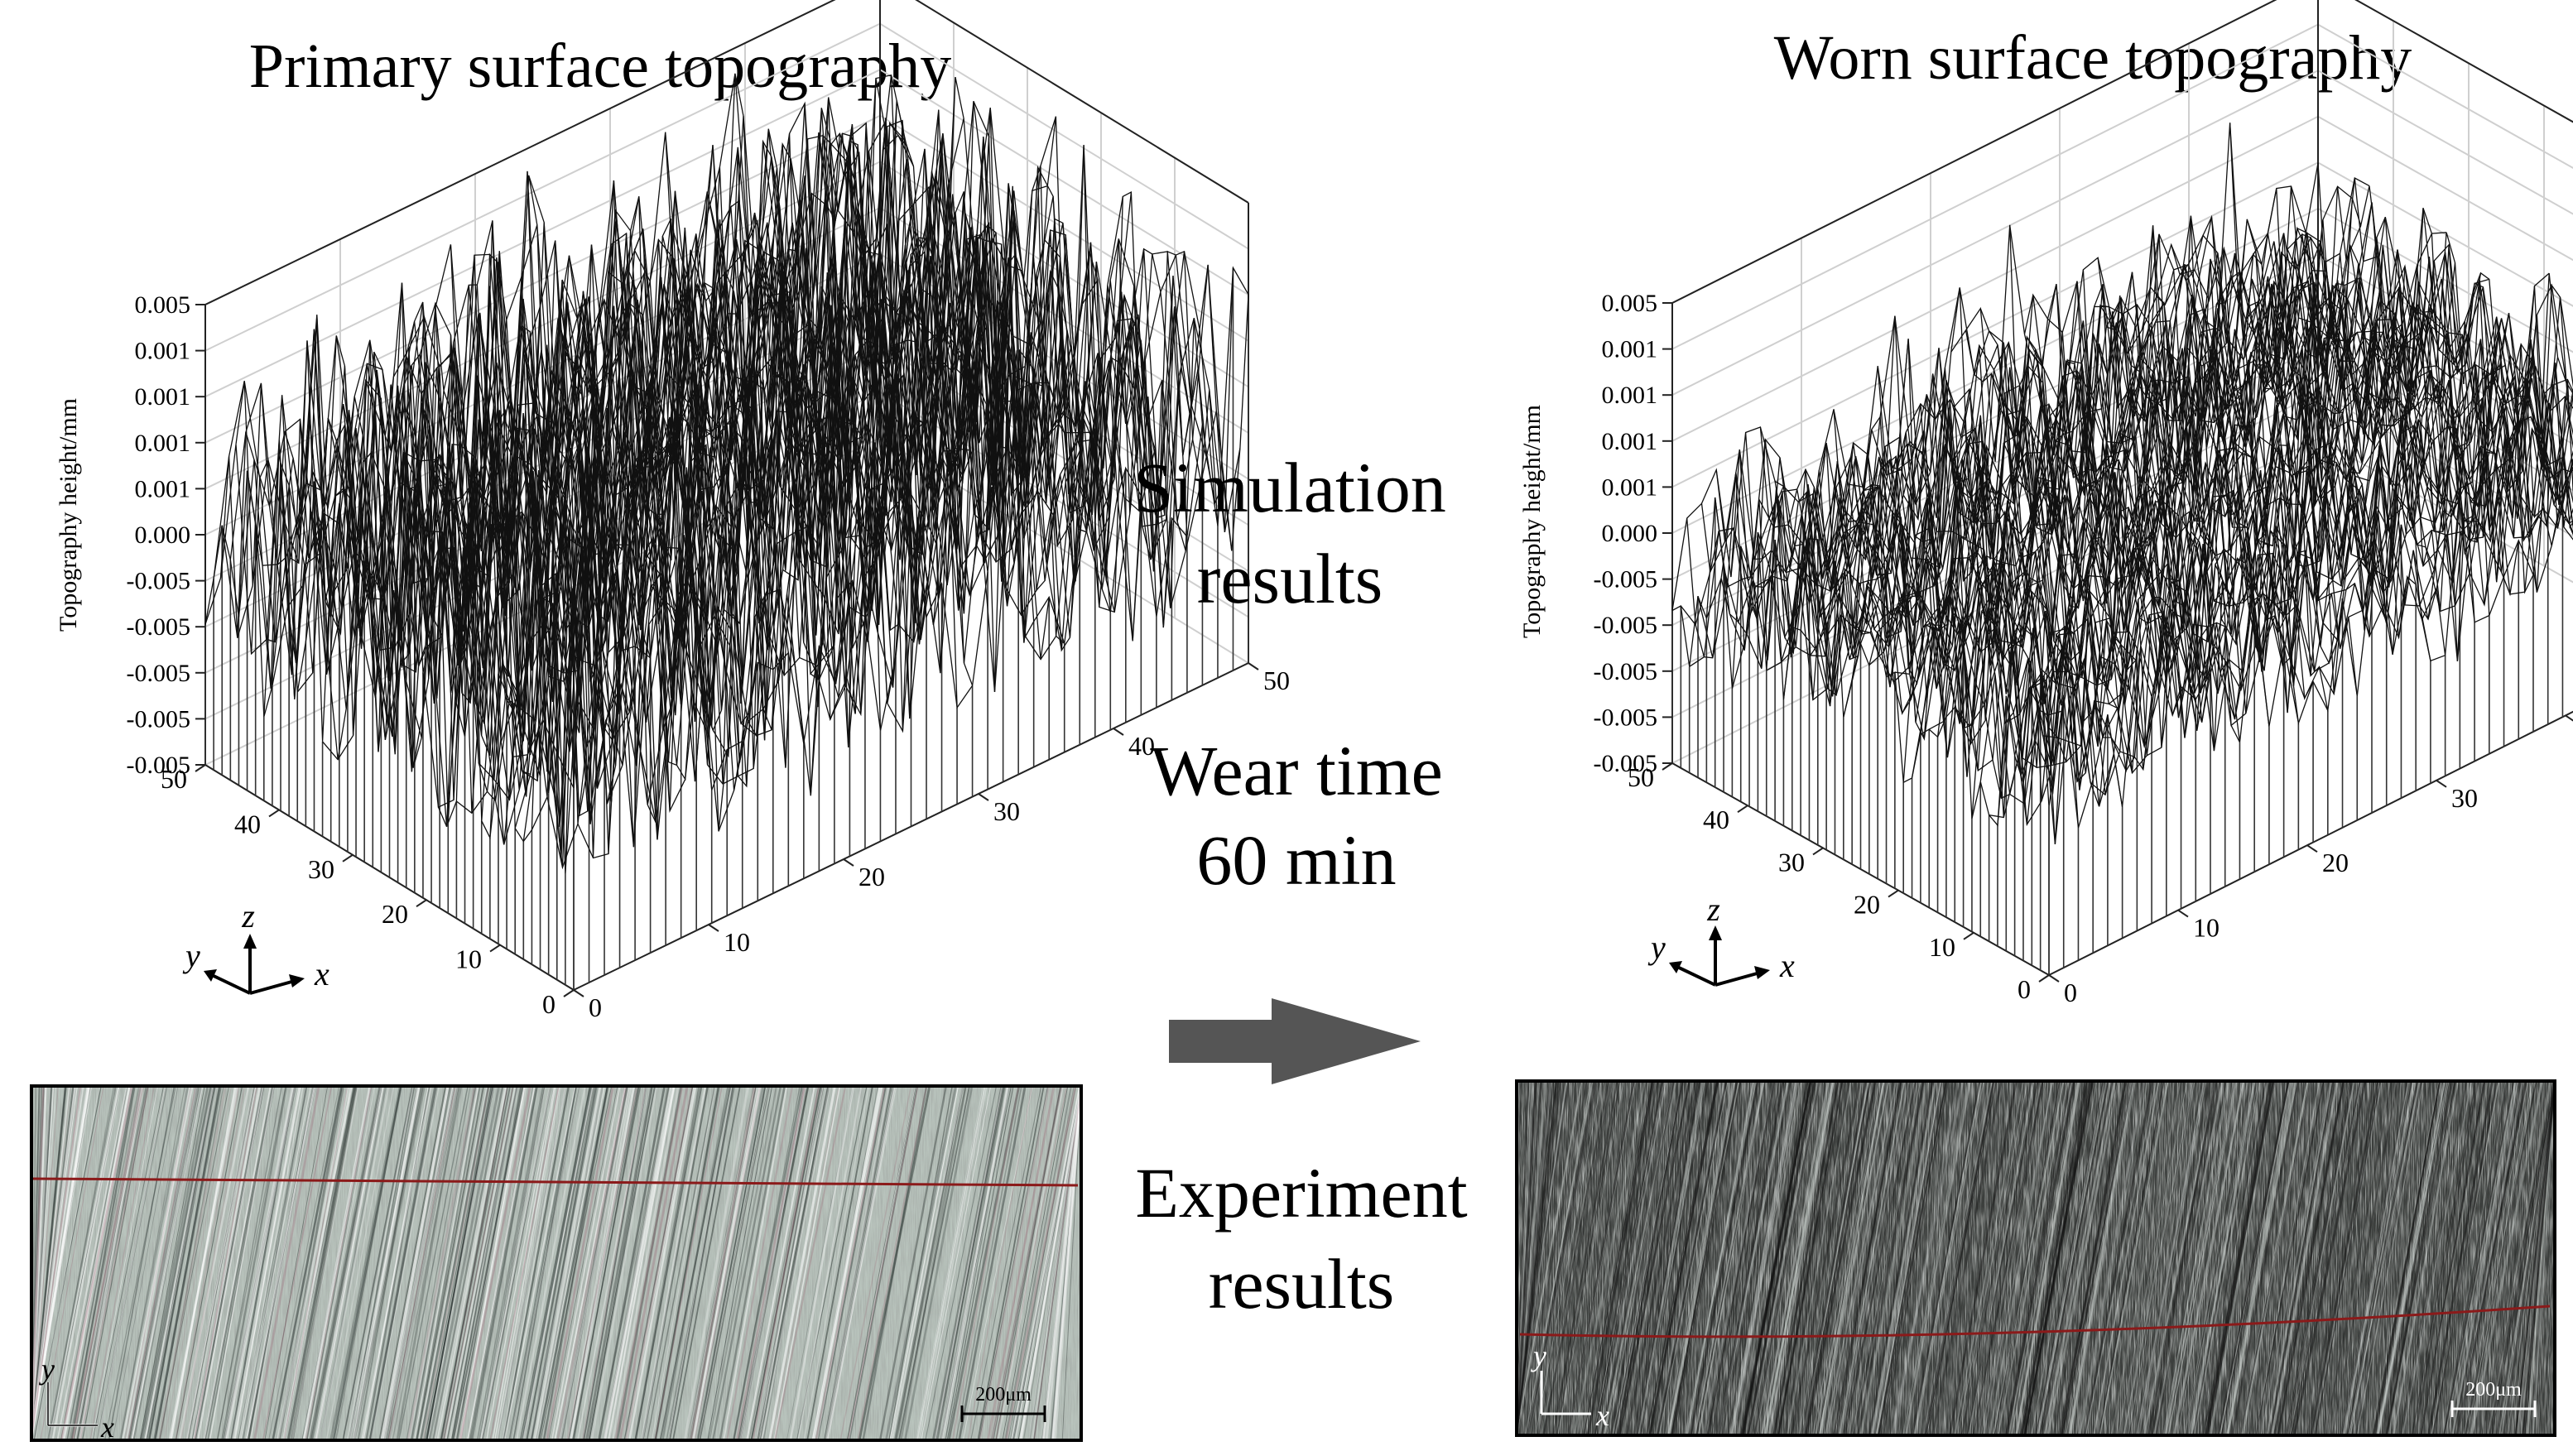  I want to click on right-micro-y-label: y, so click(1538, 1355).